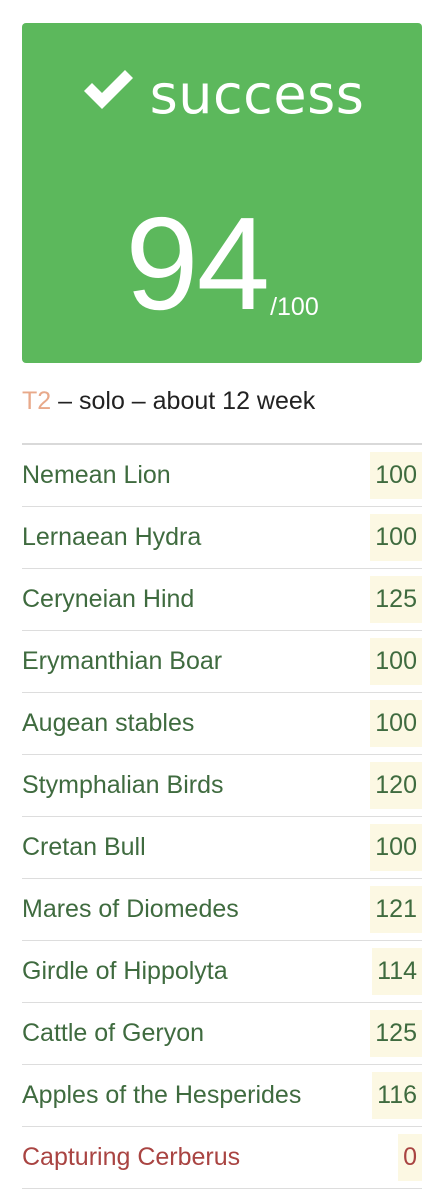 The image size is (442, 1204). I want to click on score-max: /100, so click(294, 307).